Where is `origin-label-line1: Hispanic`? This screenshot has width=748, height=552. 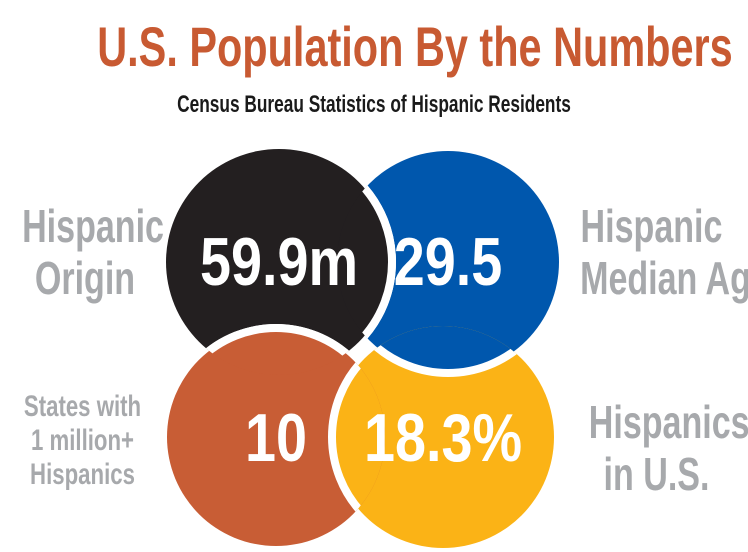 origin-label-line1: Hispanic is located at coordinates (93, 226).